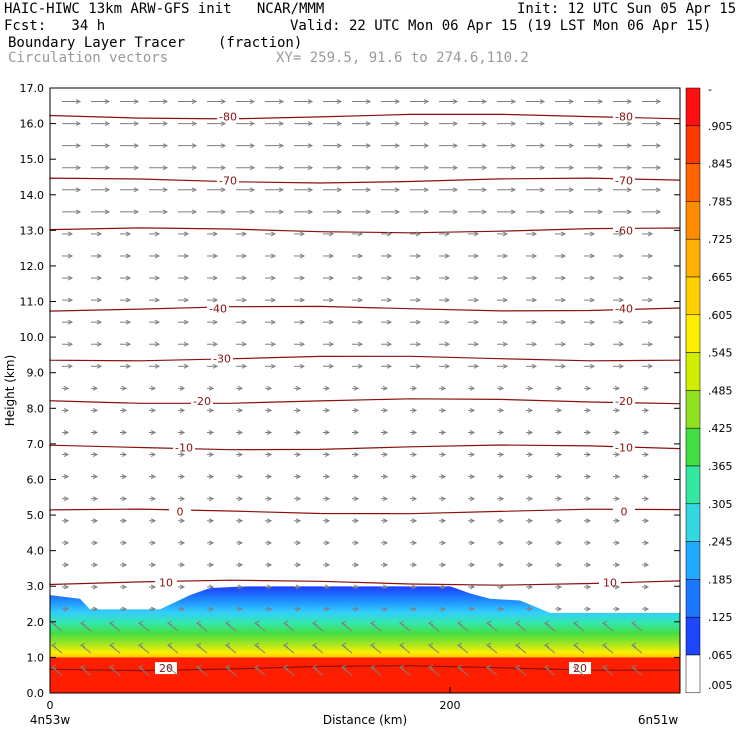 This screenshot has width=740, height=740. What do you see at coordinates (624, 181) in the screenshot?
I see `contour-label: -70` at bounding box center [624, 181].